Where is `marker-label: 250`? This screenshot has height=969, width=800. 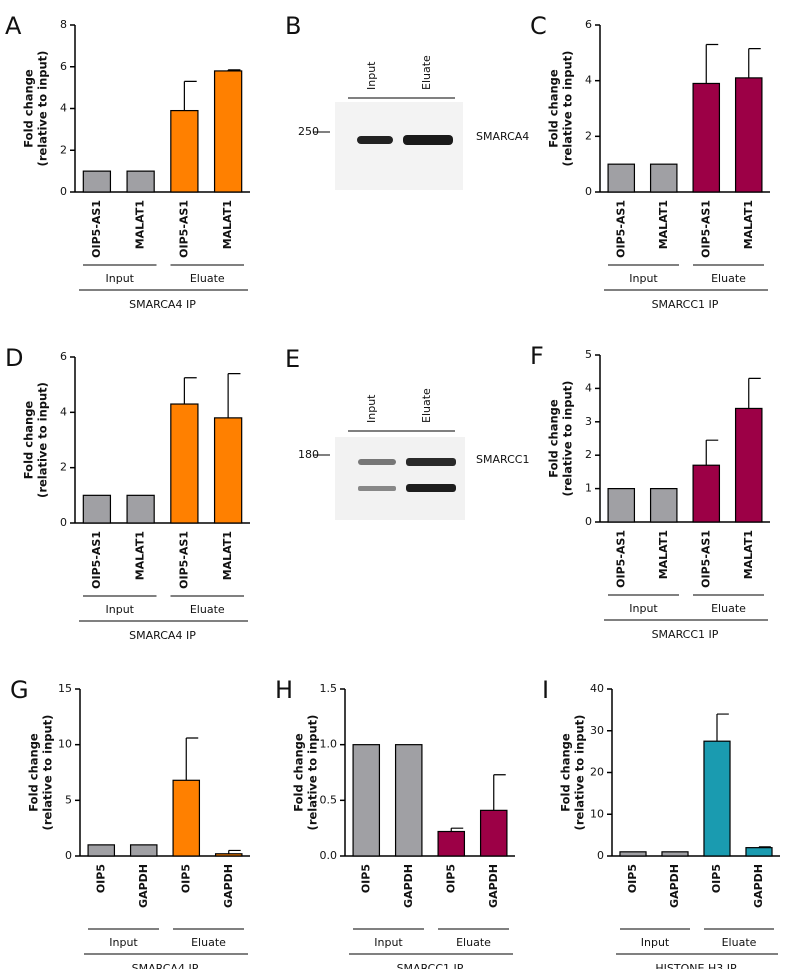
marker-label: 250 is located at coordinates (308, 131).